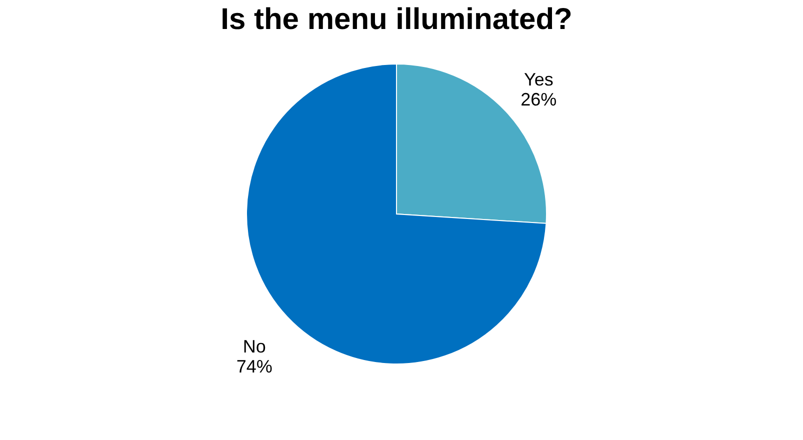 The width and height of the screenshot is (803, 440). What do you see at coordinates (254, 346) in the screenshot?
I see `slice-label: No` at bounding box center [254, 346].